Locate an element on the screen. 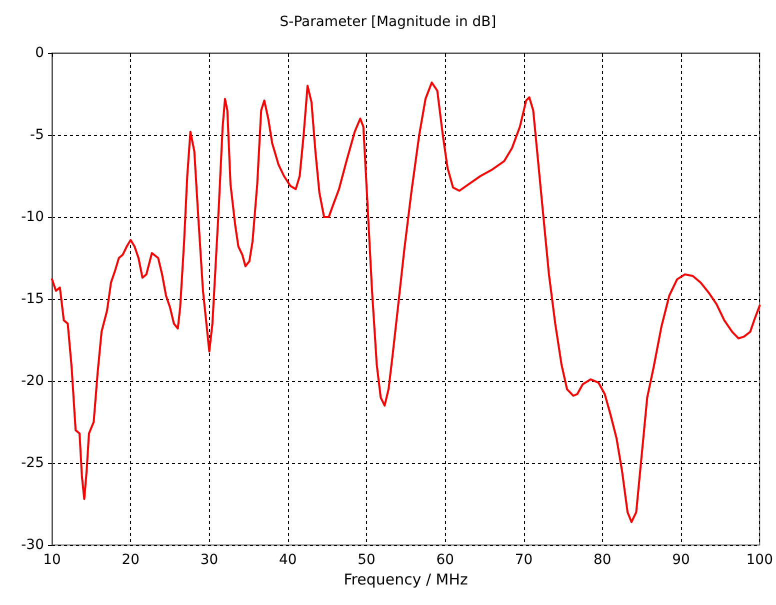  x-tick-label: 90 is located at coordinates (681, 560).